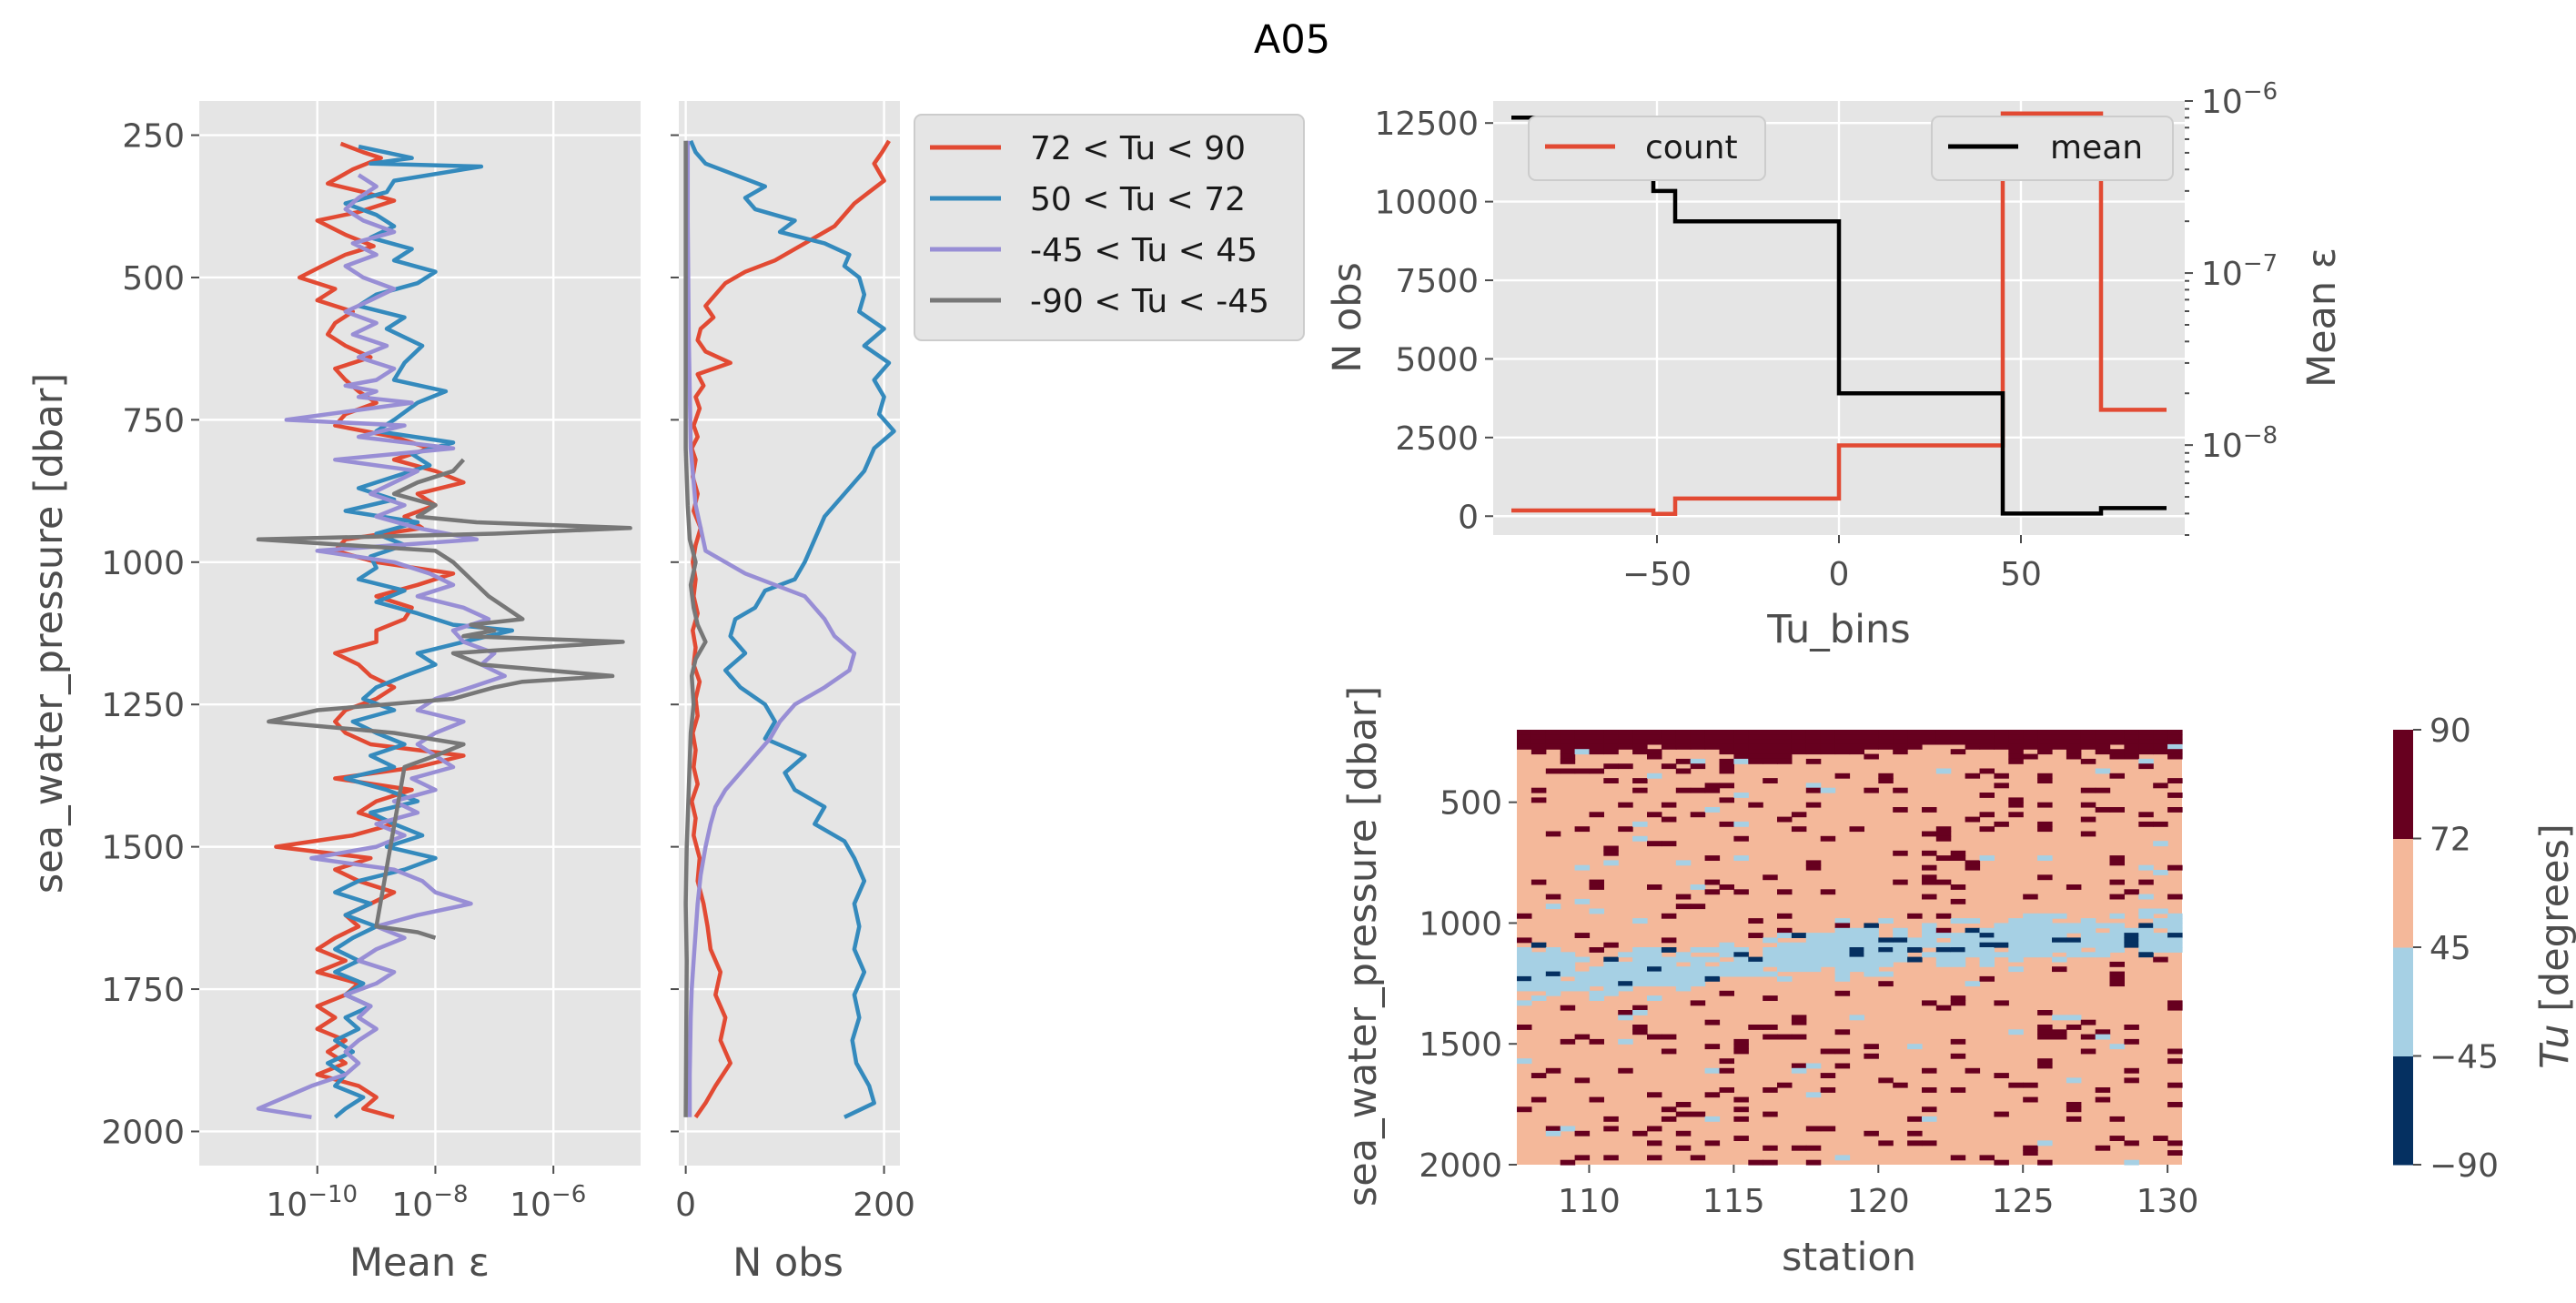  I want to click on ytick-label: 750, so click(153, 420).